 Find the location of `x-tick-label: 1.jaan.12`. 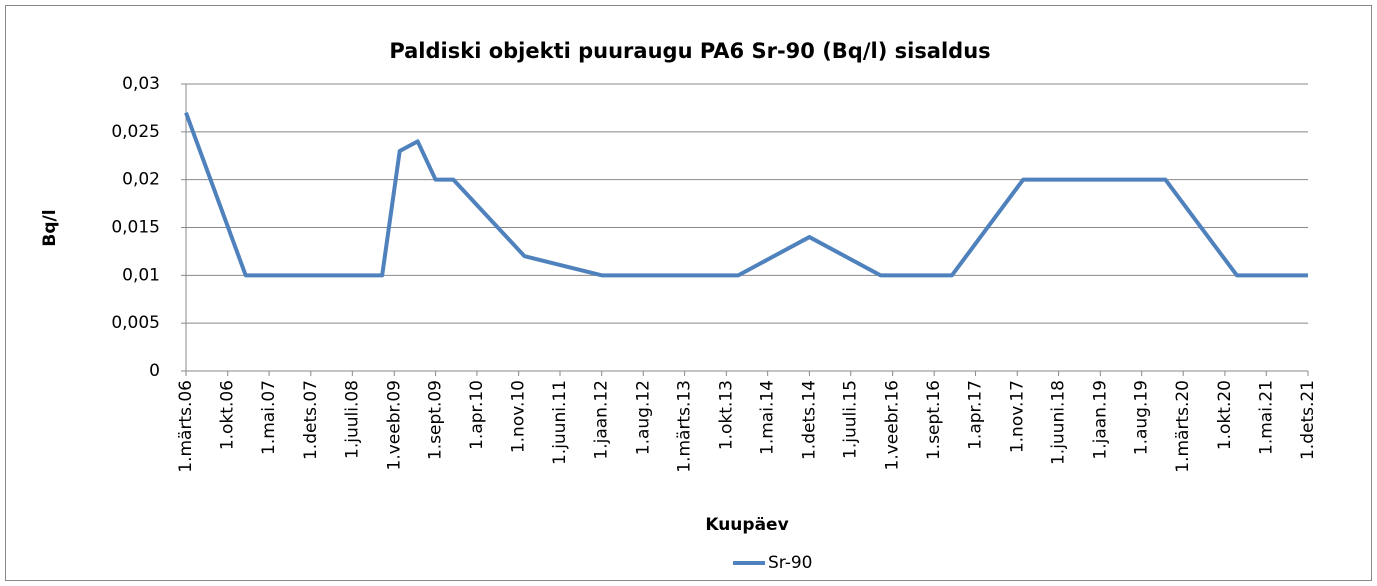

x-tick-label: 1.jaan.12 is located at coordinates (602, 420).